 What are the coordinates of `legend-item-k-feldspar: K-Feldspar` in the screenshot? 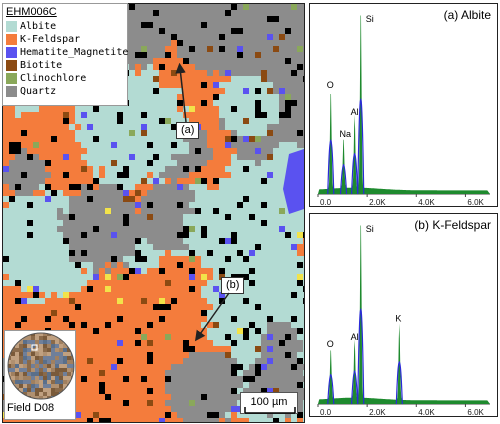 It's located at (65, 39).